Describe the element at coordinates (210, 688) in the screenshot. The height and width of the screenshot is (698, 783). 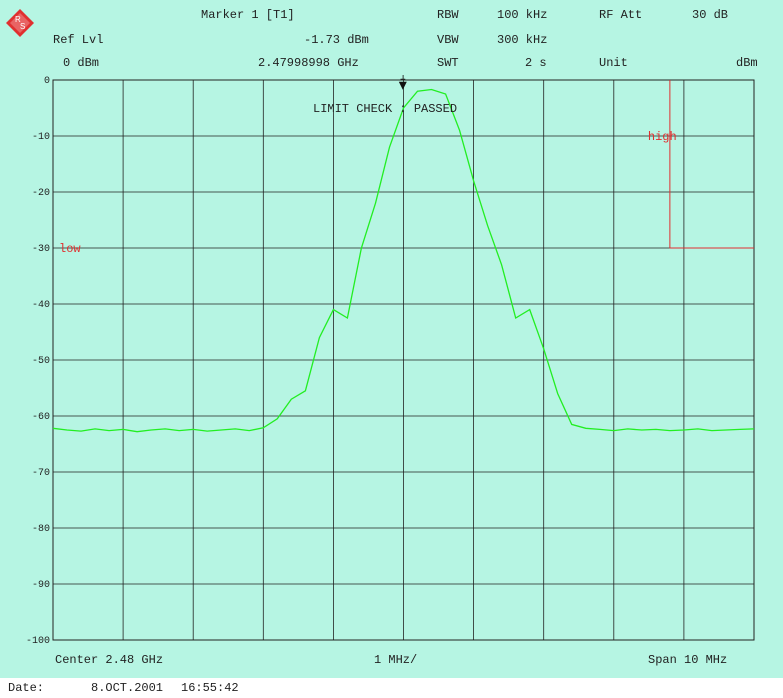
I see `time-value: 16:55:42` at that location.